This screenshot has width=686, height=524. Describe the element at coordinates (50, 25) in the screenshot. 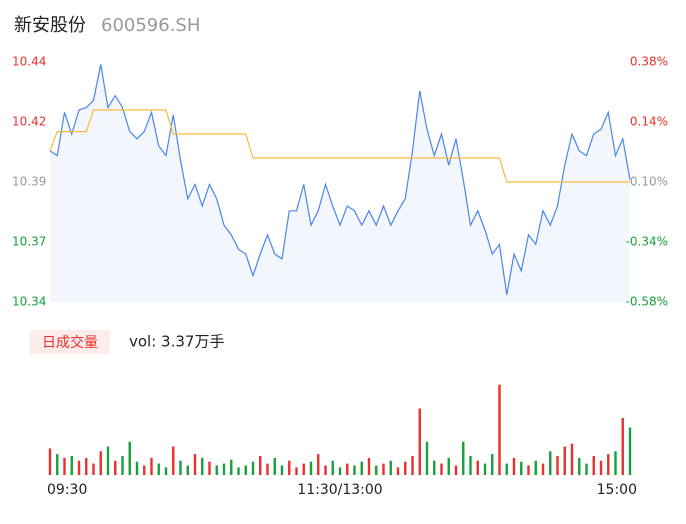

I see `stock-name: 新安股份` at that location.